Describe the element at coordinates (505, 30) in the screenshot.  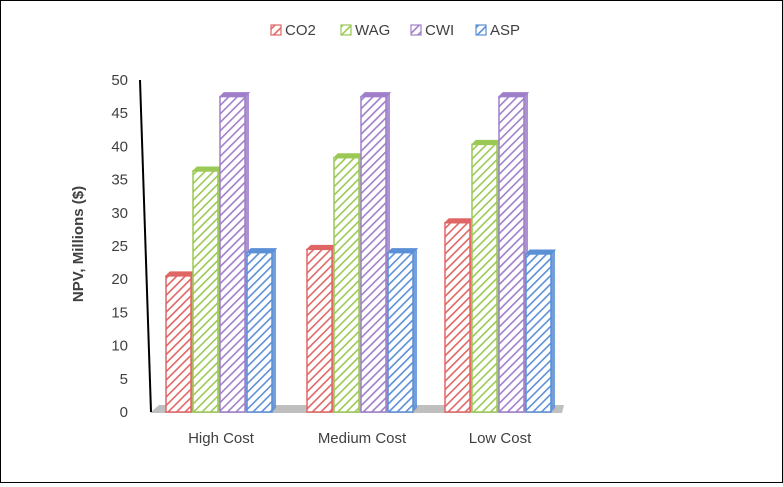
I see `legend-label: ASP` at that location.